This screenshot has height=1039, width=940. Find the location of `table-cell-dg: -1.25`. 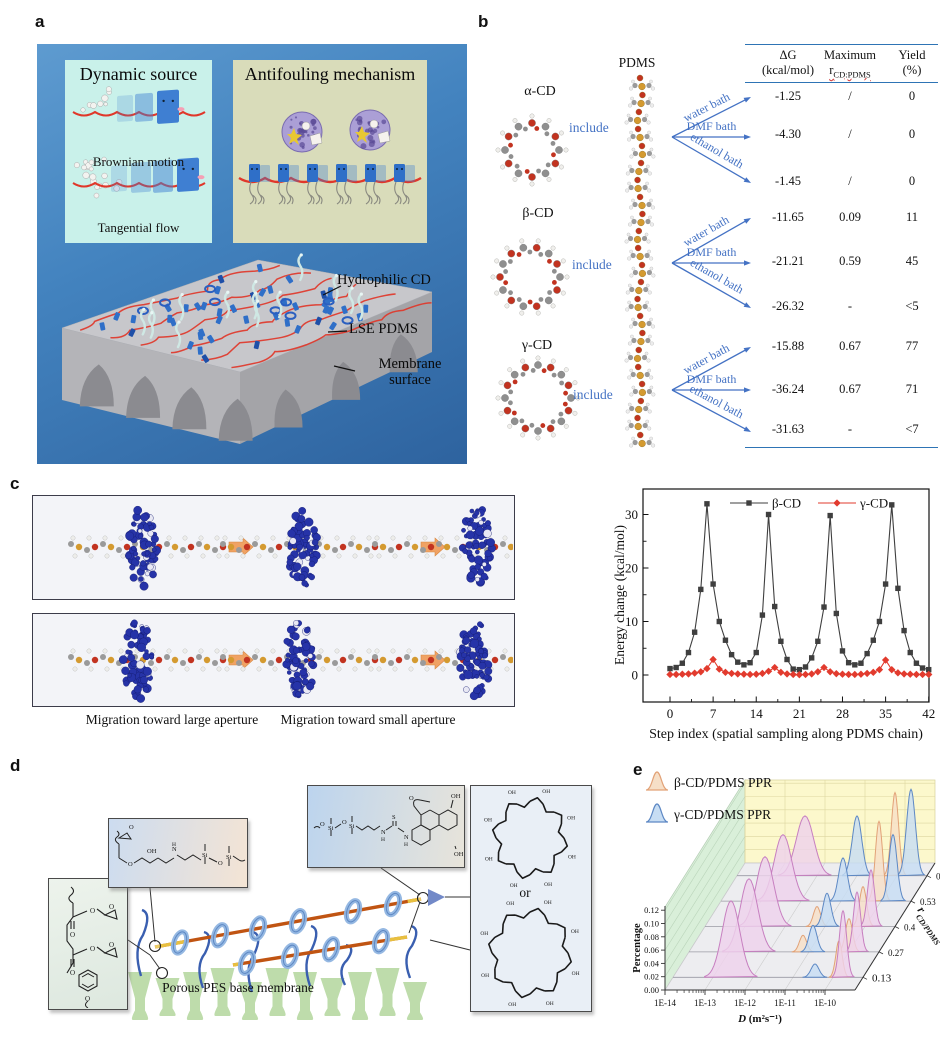

table-cell-dg: -1.25 is located at coordinates (788, 96).